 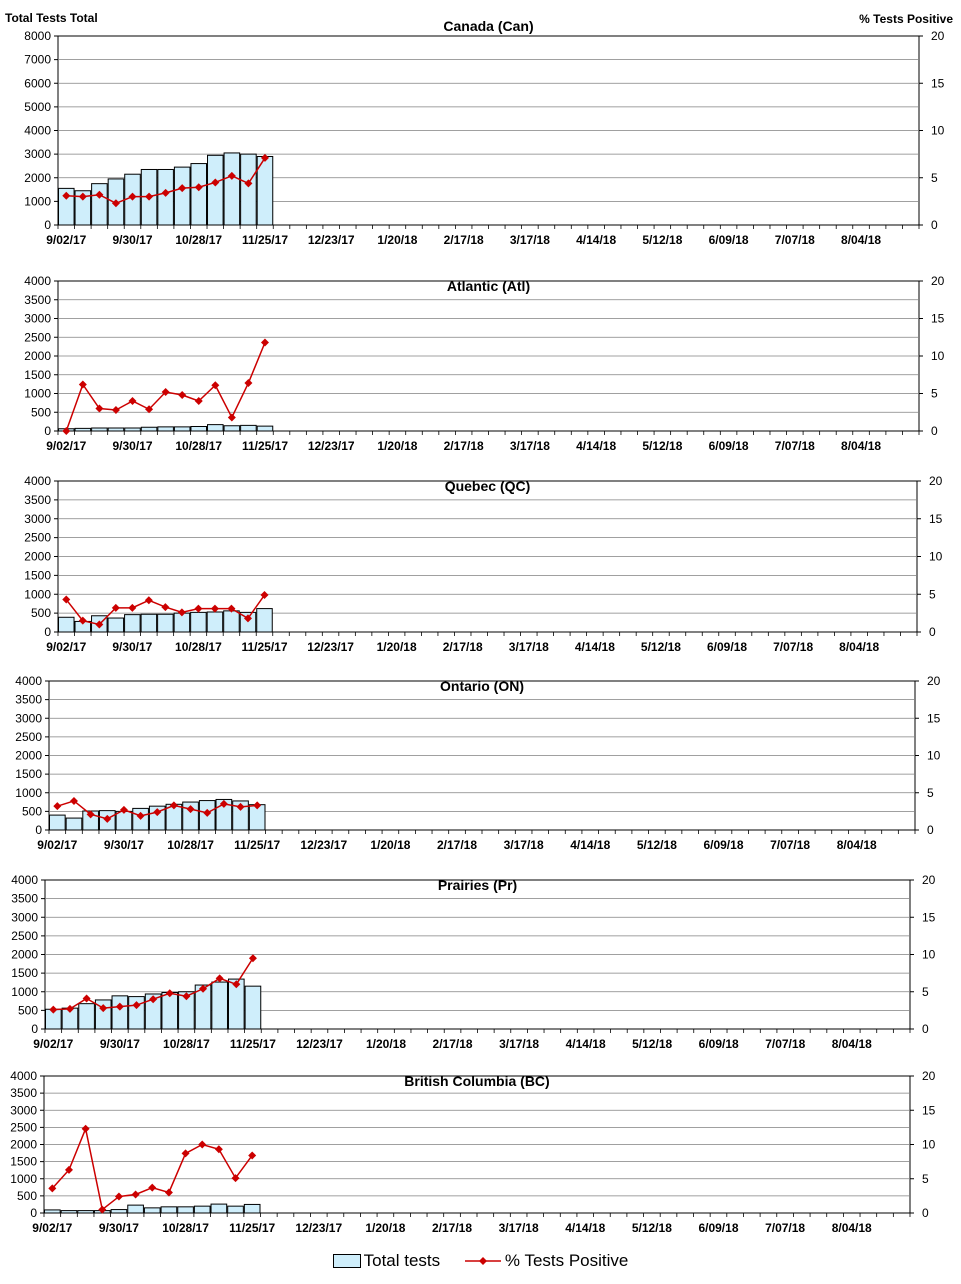 What do you see at coordinates (530, 446) in the screenshot?
I see `x-tick-label: 3/17/18` at bounding box center [530, 446].